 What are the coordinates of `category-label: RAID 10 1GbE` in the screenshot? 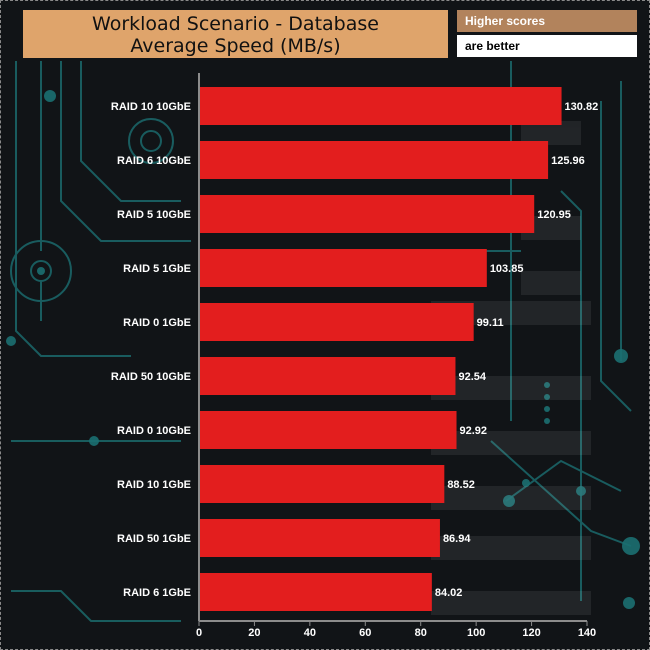 It's located at (154, 485).